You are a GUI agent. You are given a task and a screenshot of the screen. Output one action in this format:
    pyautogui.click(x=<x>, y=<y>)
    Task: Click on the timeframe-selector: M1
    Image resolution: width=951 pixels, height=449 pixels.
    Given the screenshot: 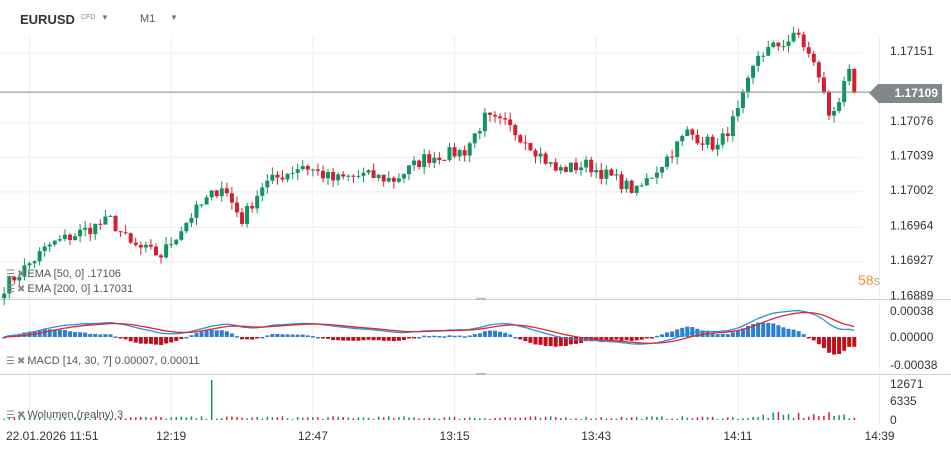 What is the action you would take?
    pyautogui.click(x=148, y=19)
    